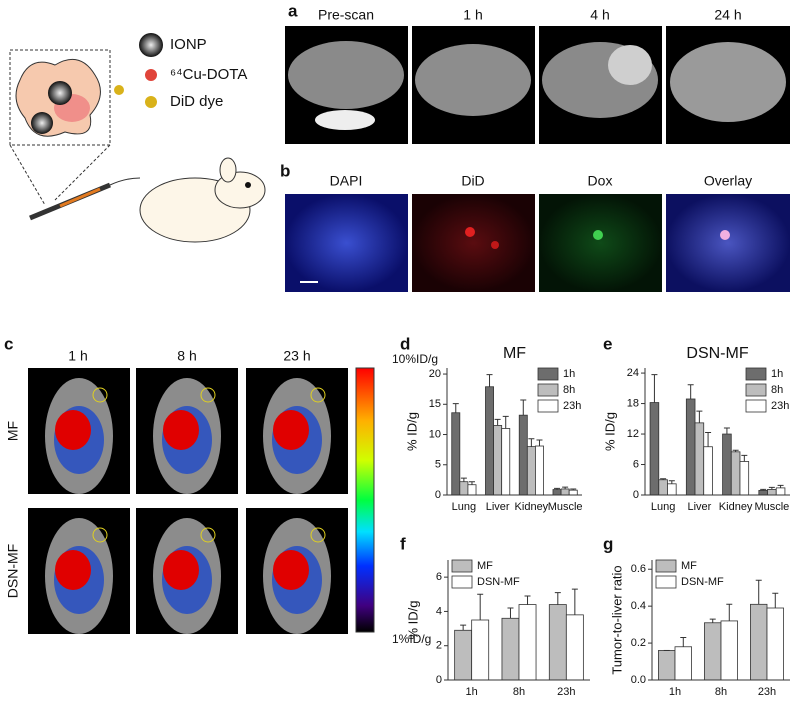  What do you see at coordinates (498, 507) in the screenshot?
I see `x-tick-label: Liver` at bounding box center [498, 507].